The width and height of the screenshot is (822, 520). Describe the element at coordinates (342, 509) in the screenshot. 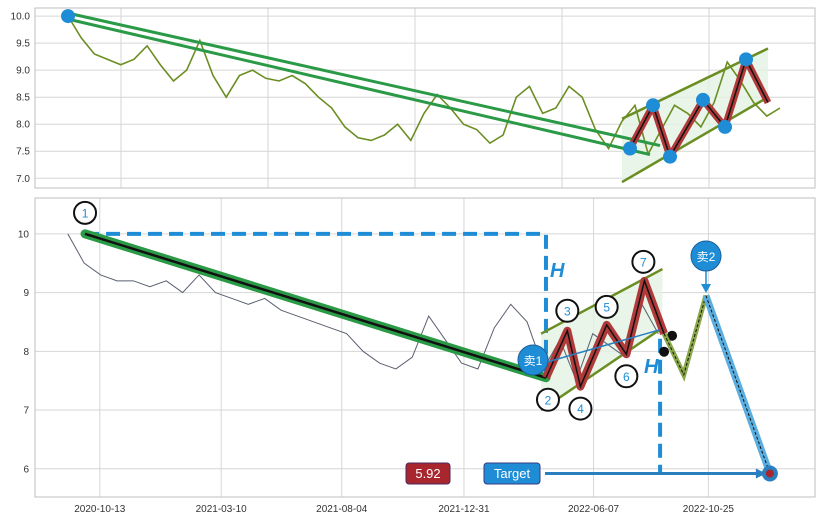

I see `x-tick-label: 2021-08-04` at that location.